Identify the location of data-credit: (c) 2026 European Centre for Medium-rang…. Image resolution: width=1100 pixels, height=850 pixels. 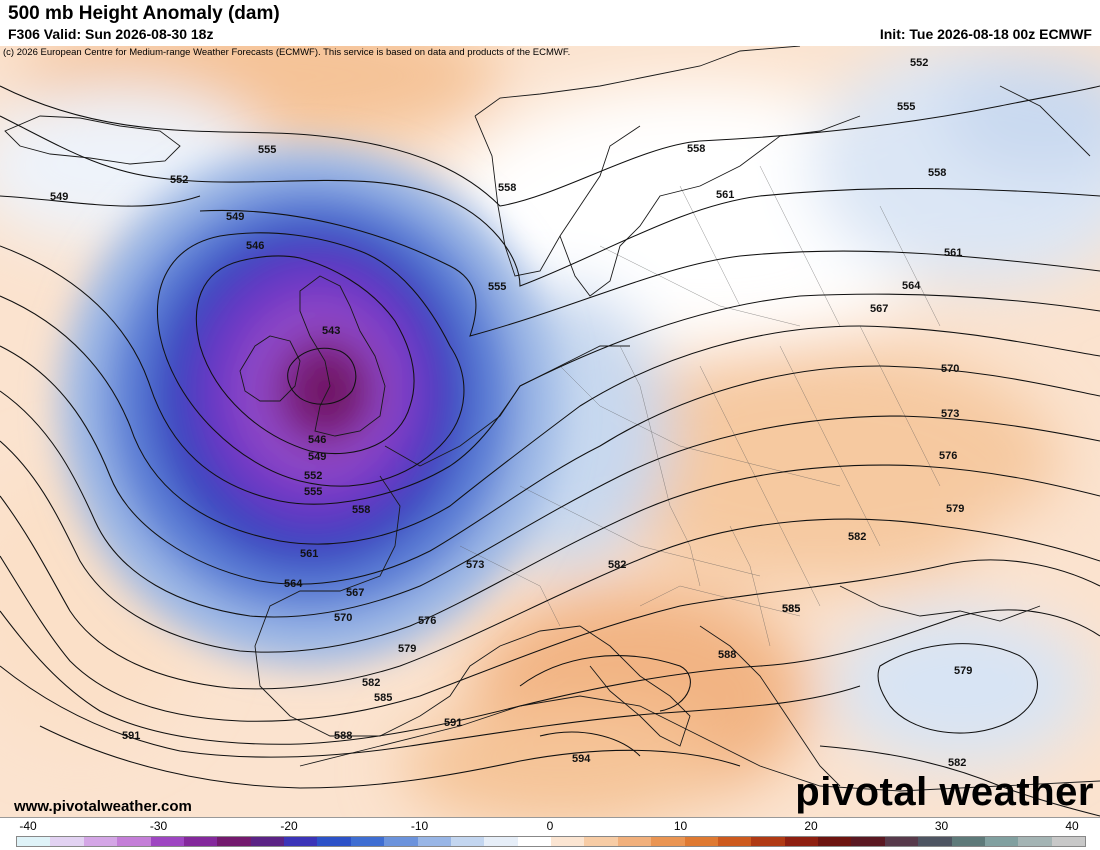
(287, 52).